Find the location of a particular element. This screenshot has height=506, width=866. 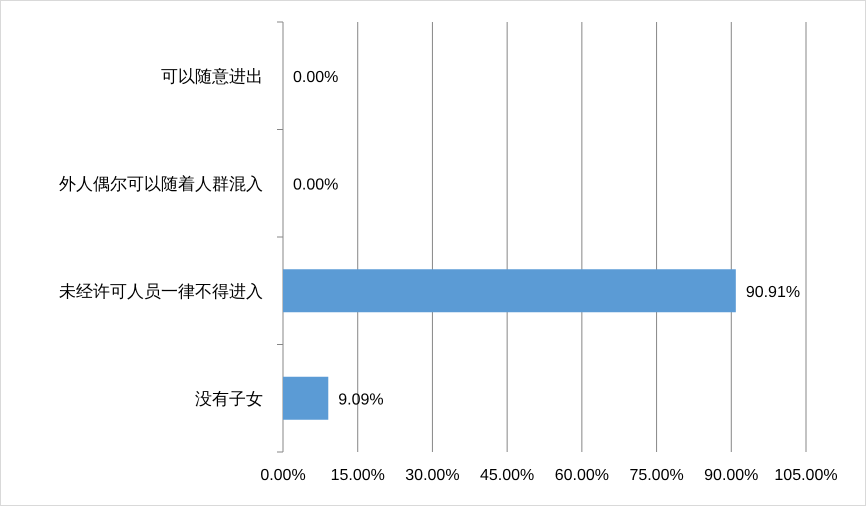

x-tick-label: 75.00% is located at coordinates (656, 475).